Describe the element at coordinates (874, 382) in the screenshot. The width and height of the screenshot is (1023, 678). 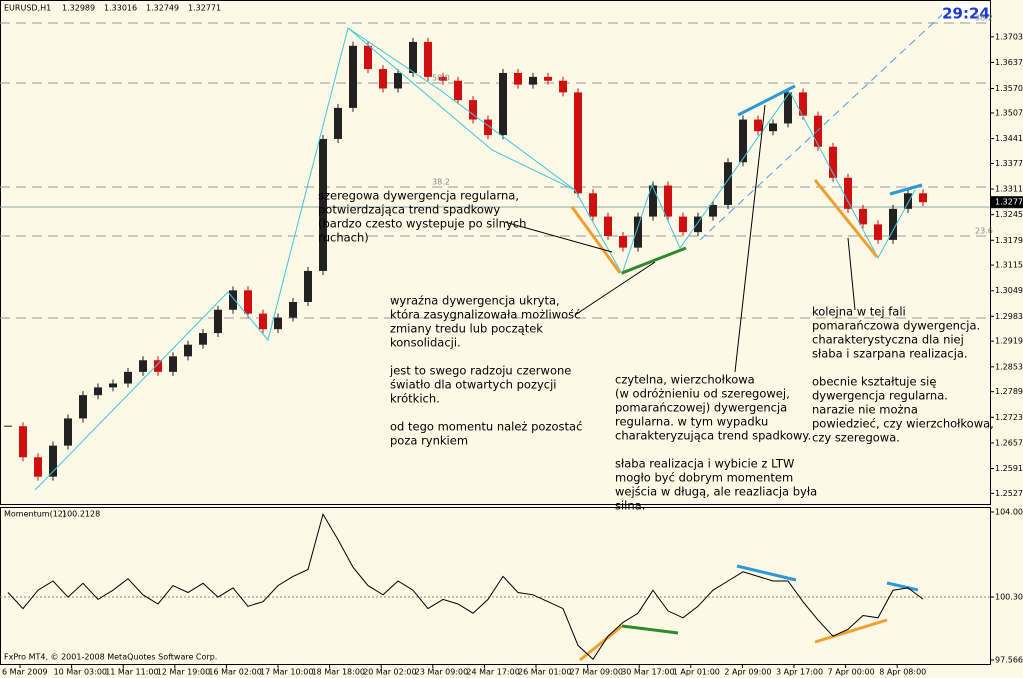
I see `annotation: obecnie kształtuje się` at that location.